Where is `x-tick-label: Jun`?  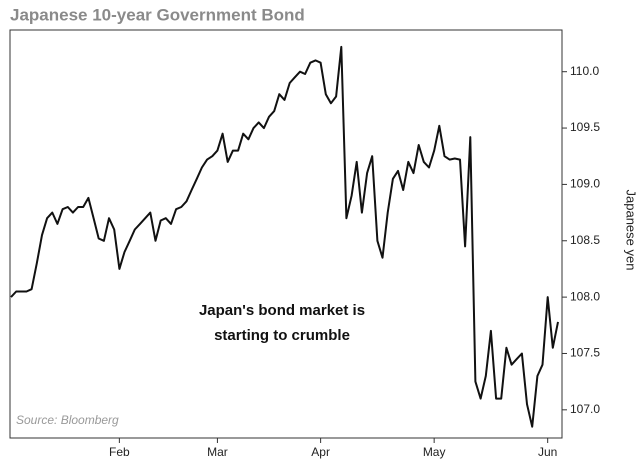 x-tick-label: Jun is located at coordinates (547, 452).